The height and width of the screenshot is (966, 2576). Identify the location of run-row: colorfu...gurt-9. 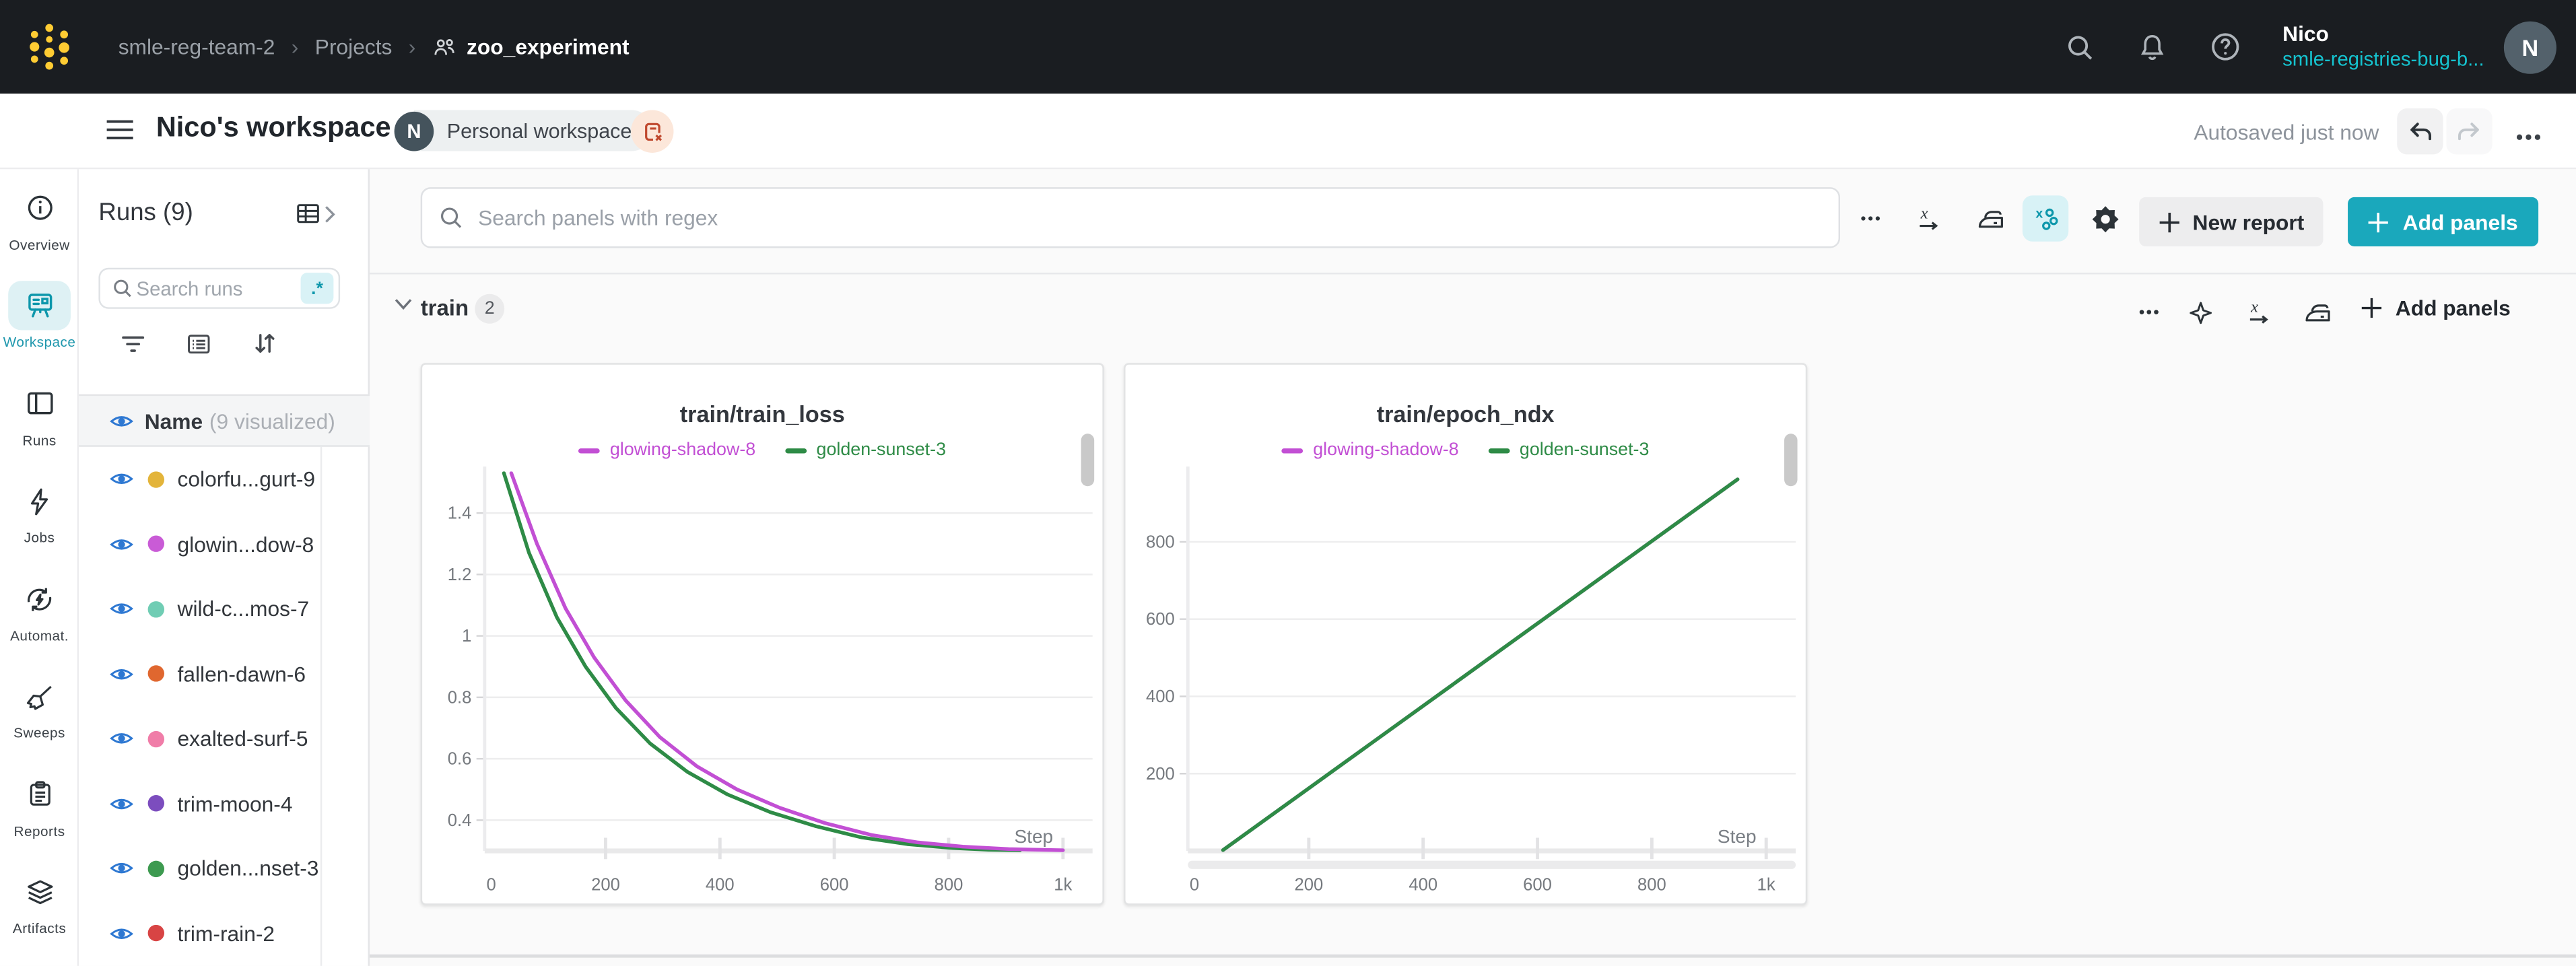
(198, 479).